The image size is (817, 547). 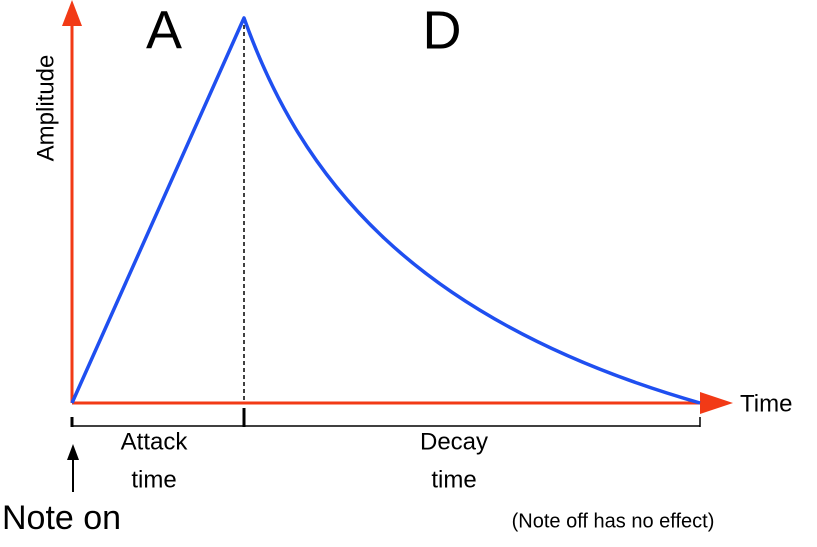 What do you see at coordinates (766, 403) in the screenshot?
I see `x-axis-label: Time` at bounding box center [766, 403].